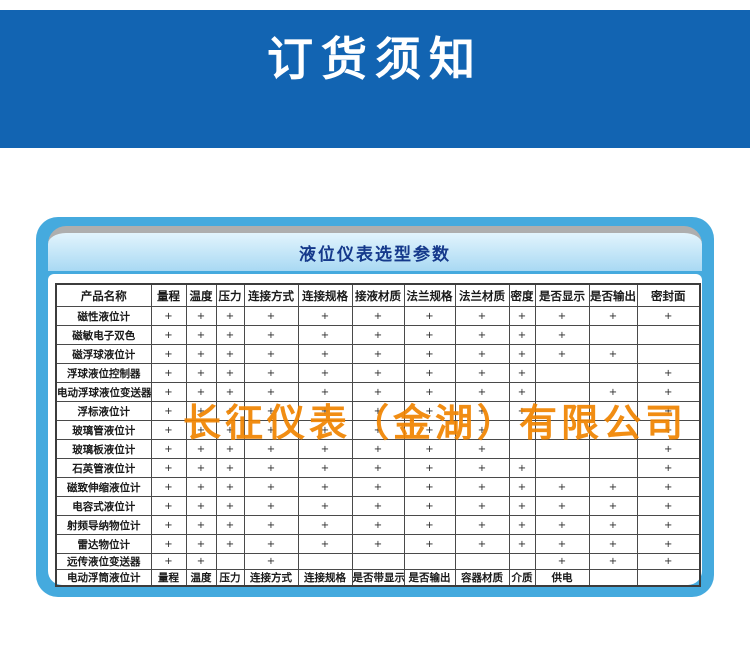 The height and width of the screenshot is (646, 750). I want to click on card-title: 液位仪表选型参数, so click(375, 254).